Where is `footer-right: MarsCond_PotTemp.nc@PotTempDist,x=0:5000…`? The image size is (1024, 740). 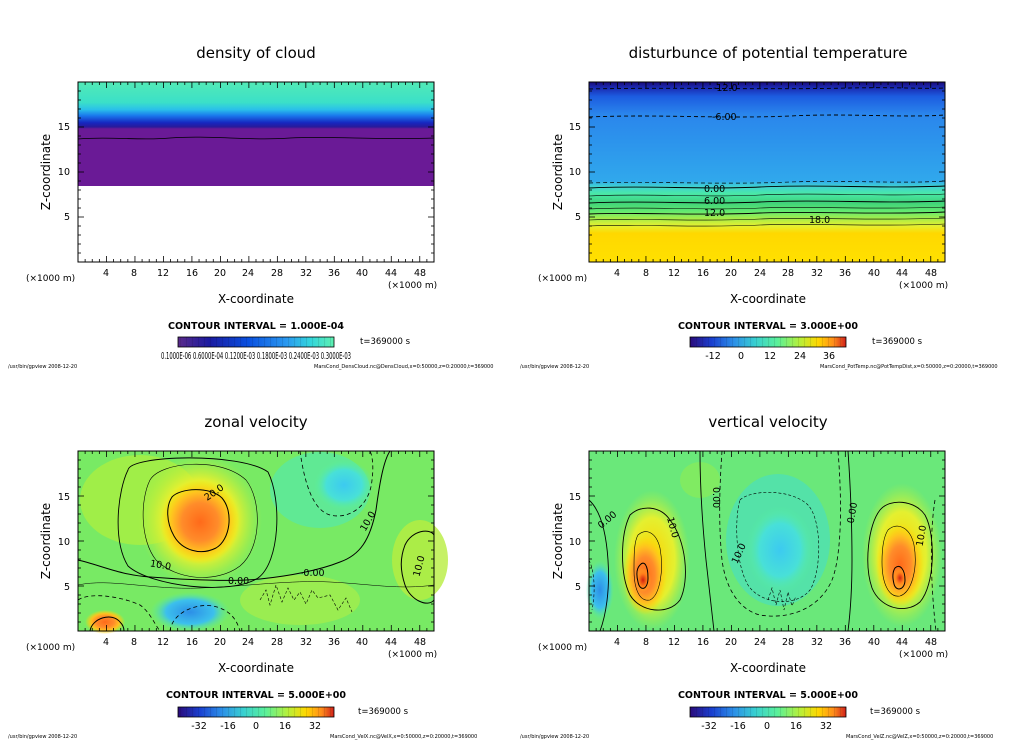
footer-right: MarsCond_PotTemp.nc@PotTempDist,x=0:5000… is located at coordinates (909, 367).